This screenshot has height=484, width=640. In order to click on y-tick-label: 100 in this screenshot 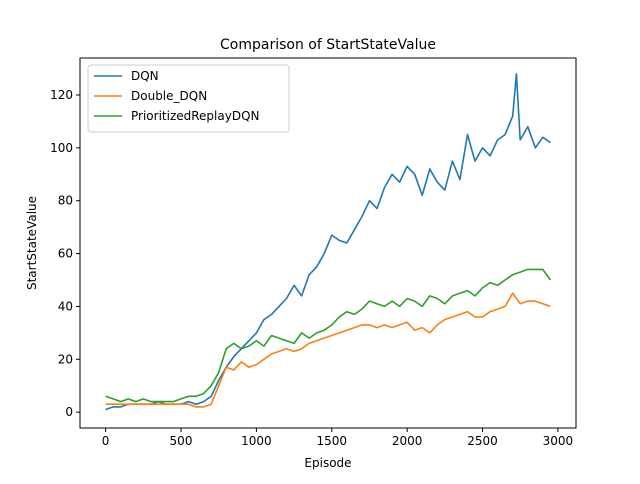, I will do `click(61, 148)`.